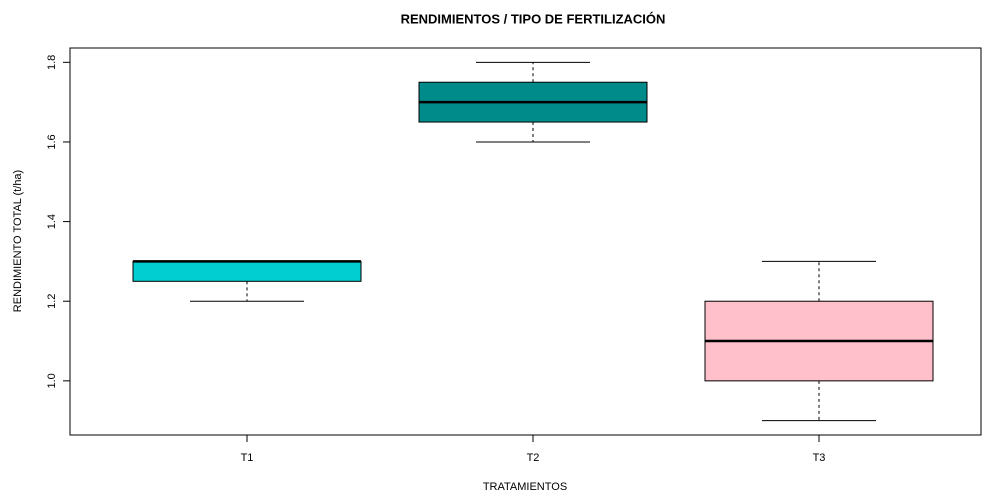 The height and width of the screenshot is (493, 982). I want to click on x-tick-label: T3, so click(819, 458).